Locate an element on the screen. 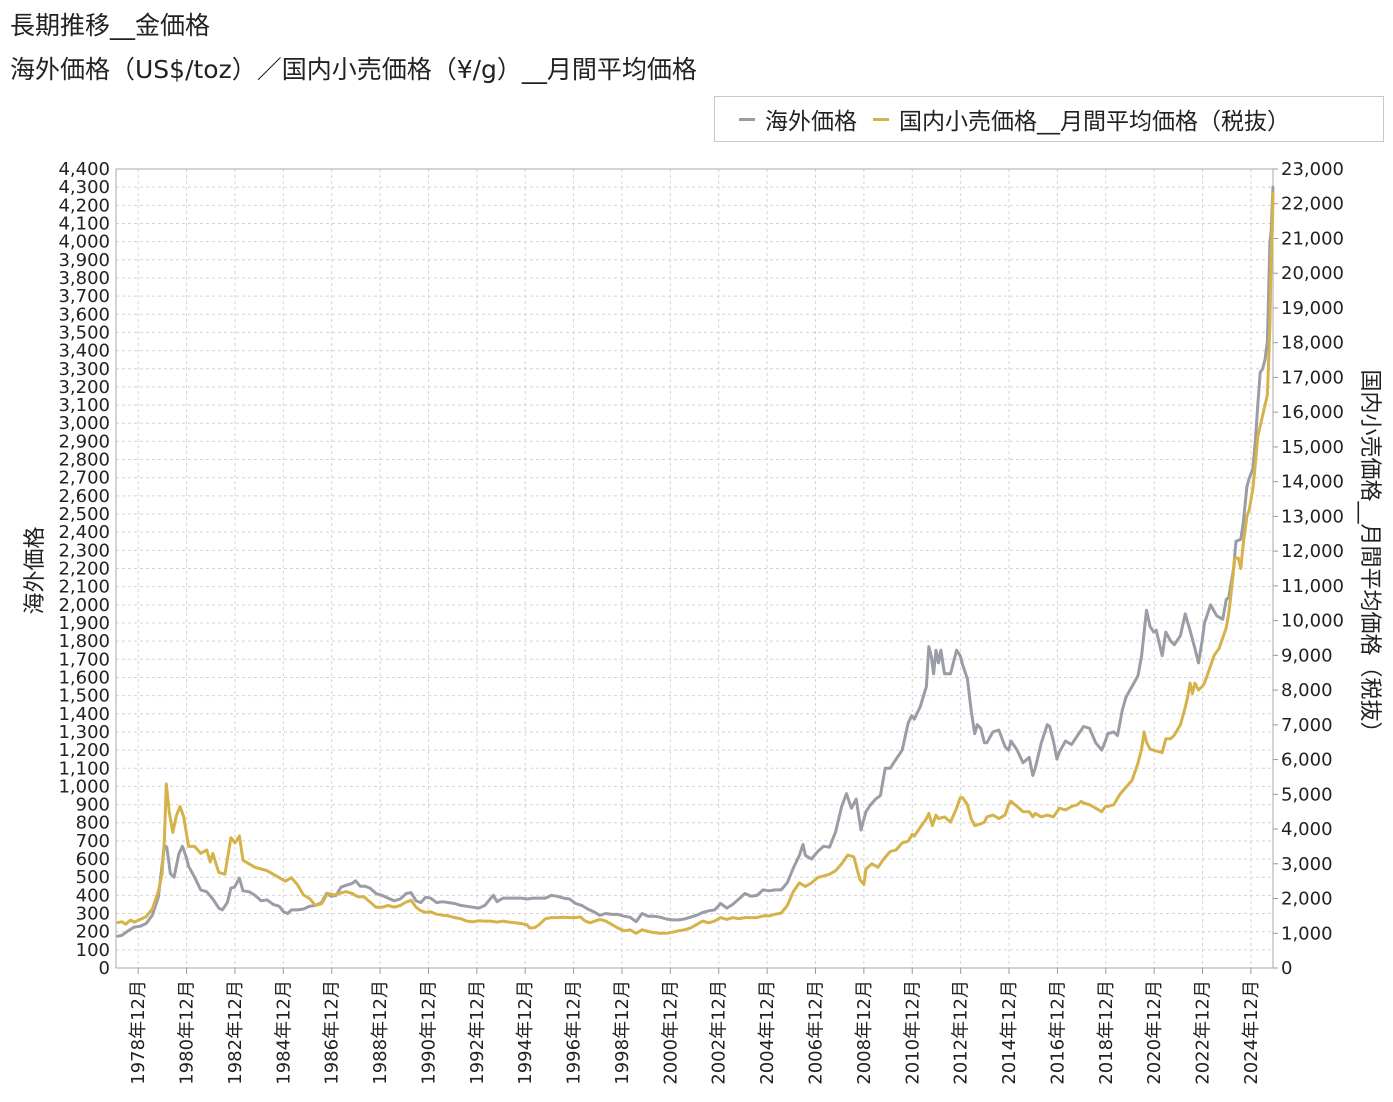 The height and width of the screenshot is (1102, 1393). y-left-tick-label: 3,800 is located at coordinates (84, 278).